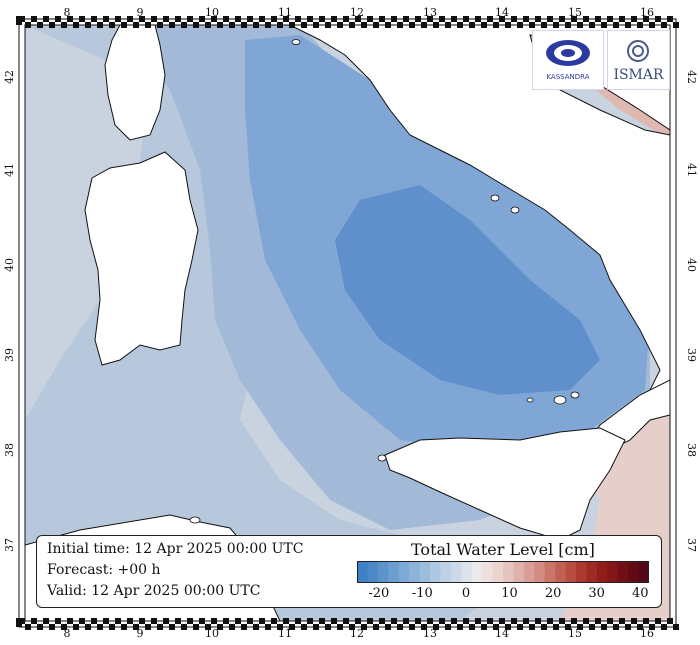 The height and width of the screenshot is (645, 700). Describe the element at coordinates (691, 355) in the screenshot. I see `right-lat-label: 39` at that location.